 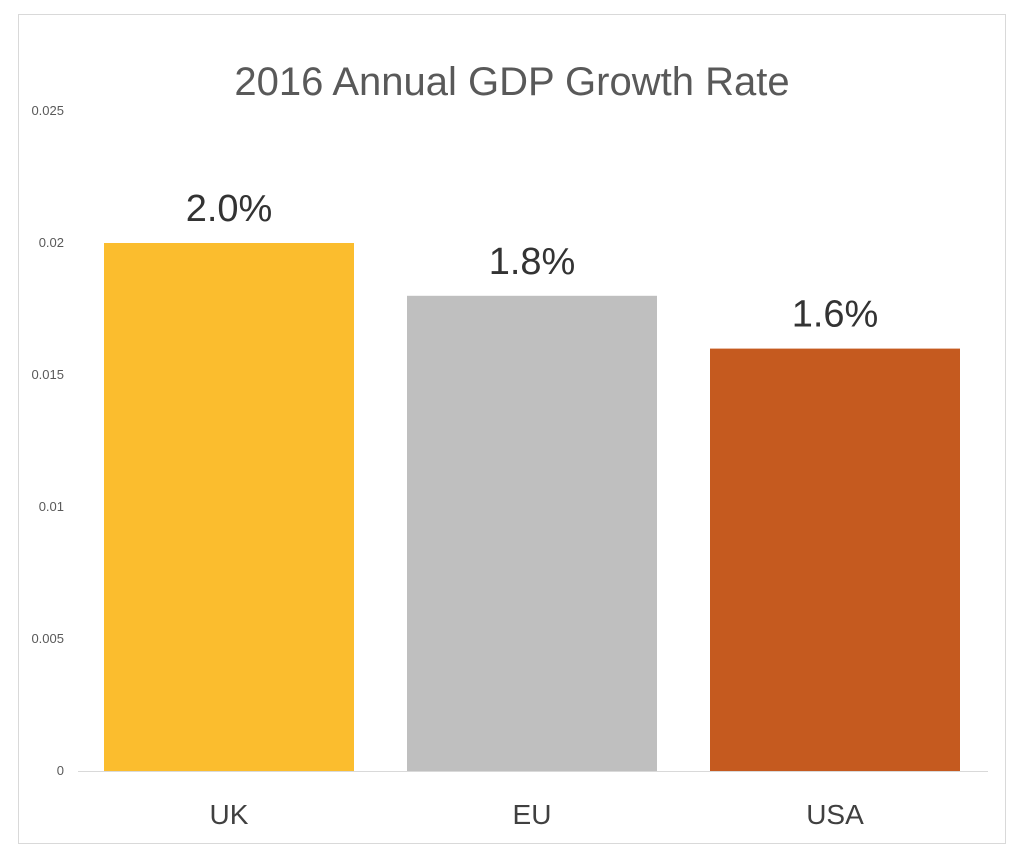 What do you see at coordinates (835, 315) in the screenshot?
I see `data-label: 1.6%` at bounding box center [835, 315].